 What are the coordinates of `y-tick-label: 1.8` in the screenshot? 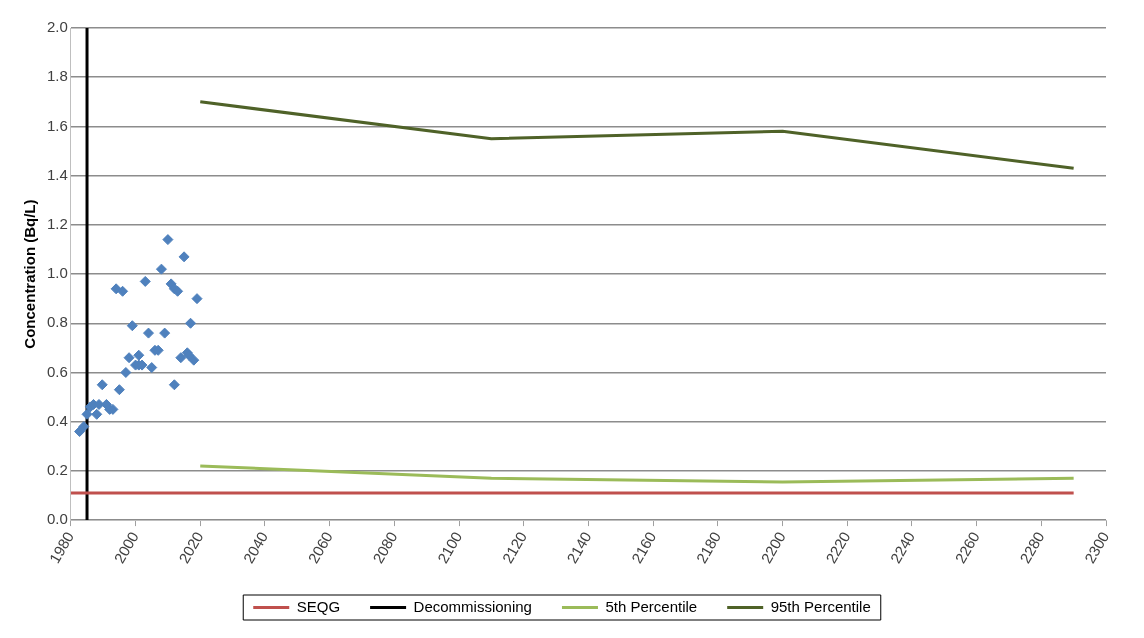 It's located at (57, 76).